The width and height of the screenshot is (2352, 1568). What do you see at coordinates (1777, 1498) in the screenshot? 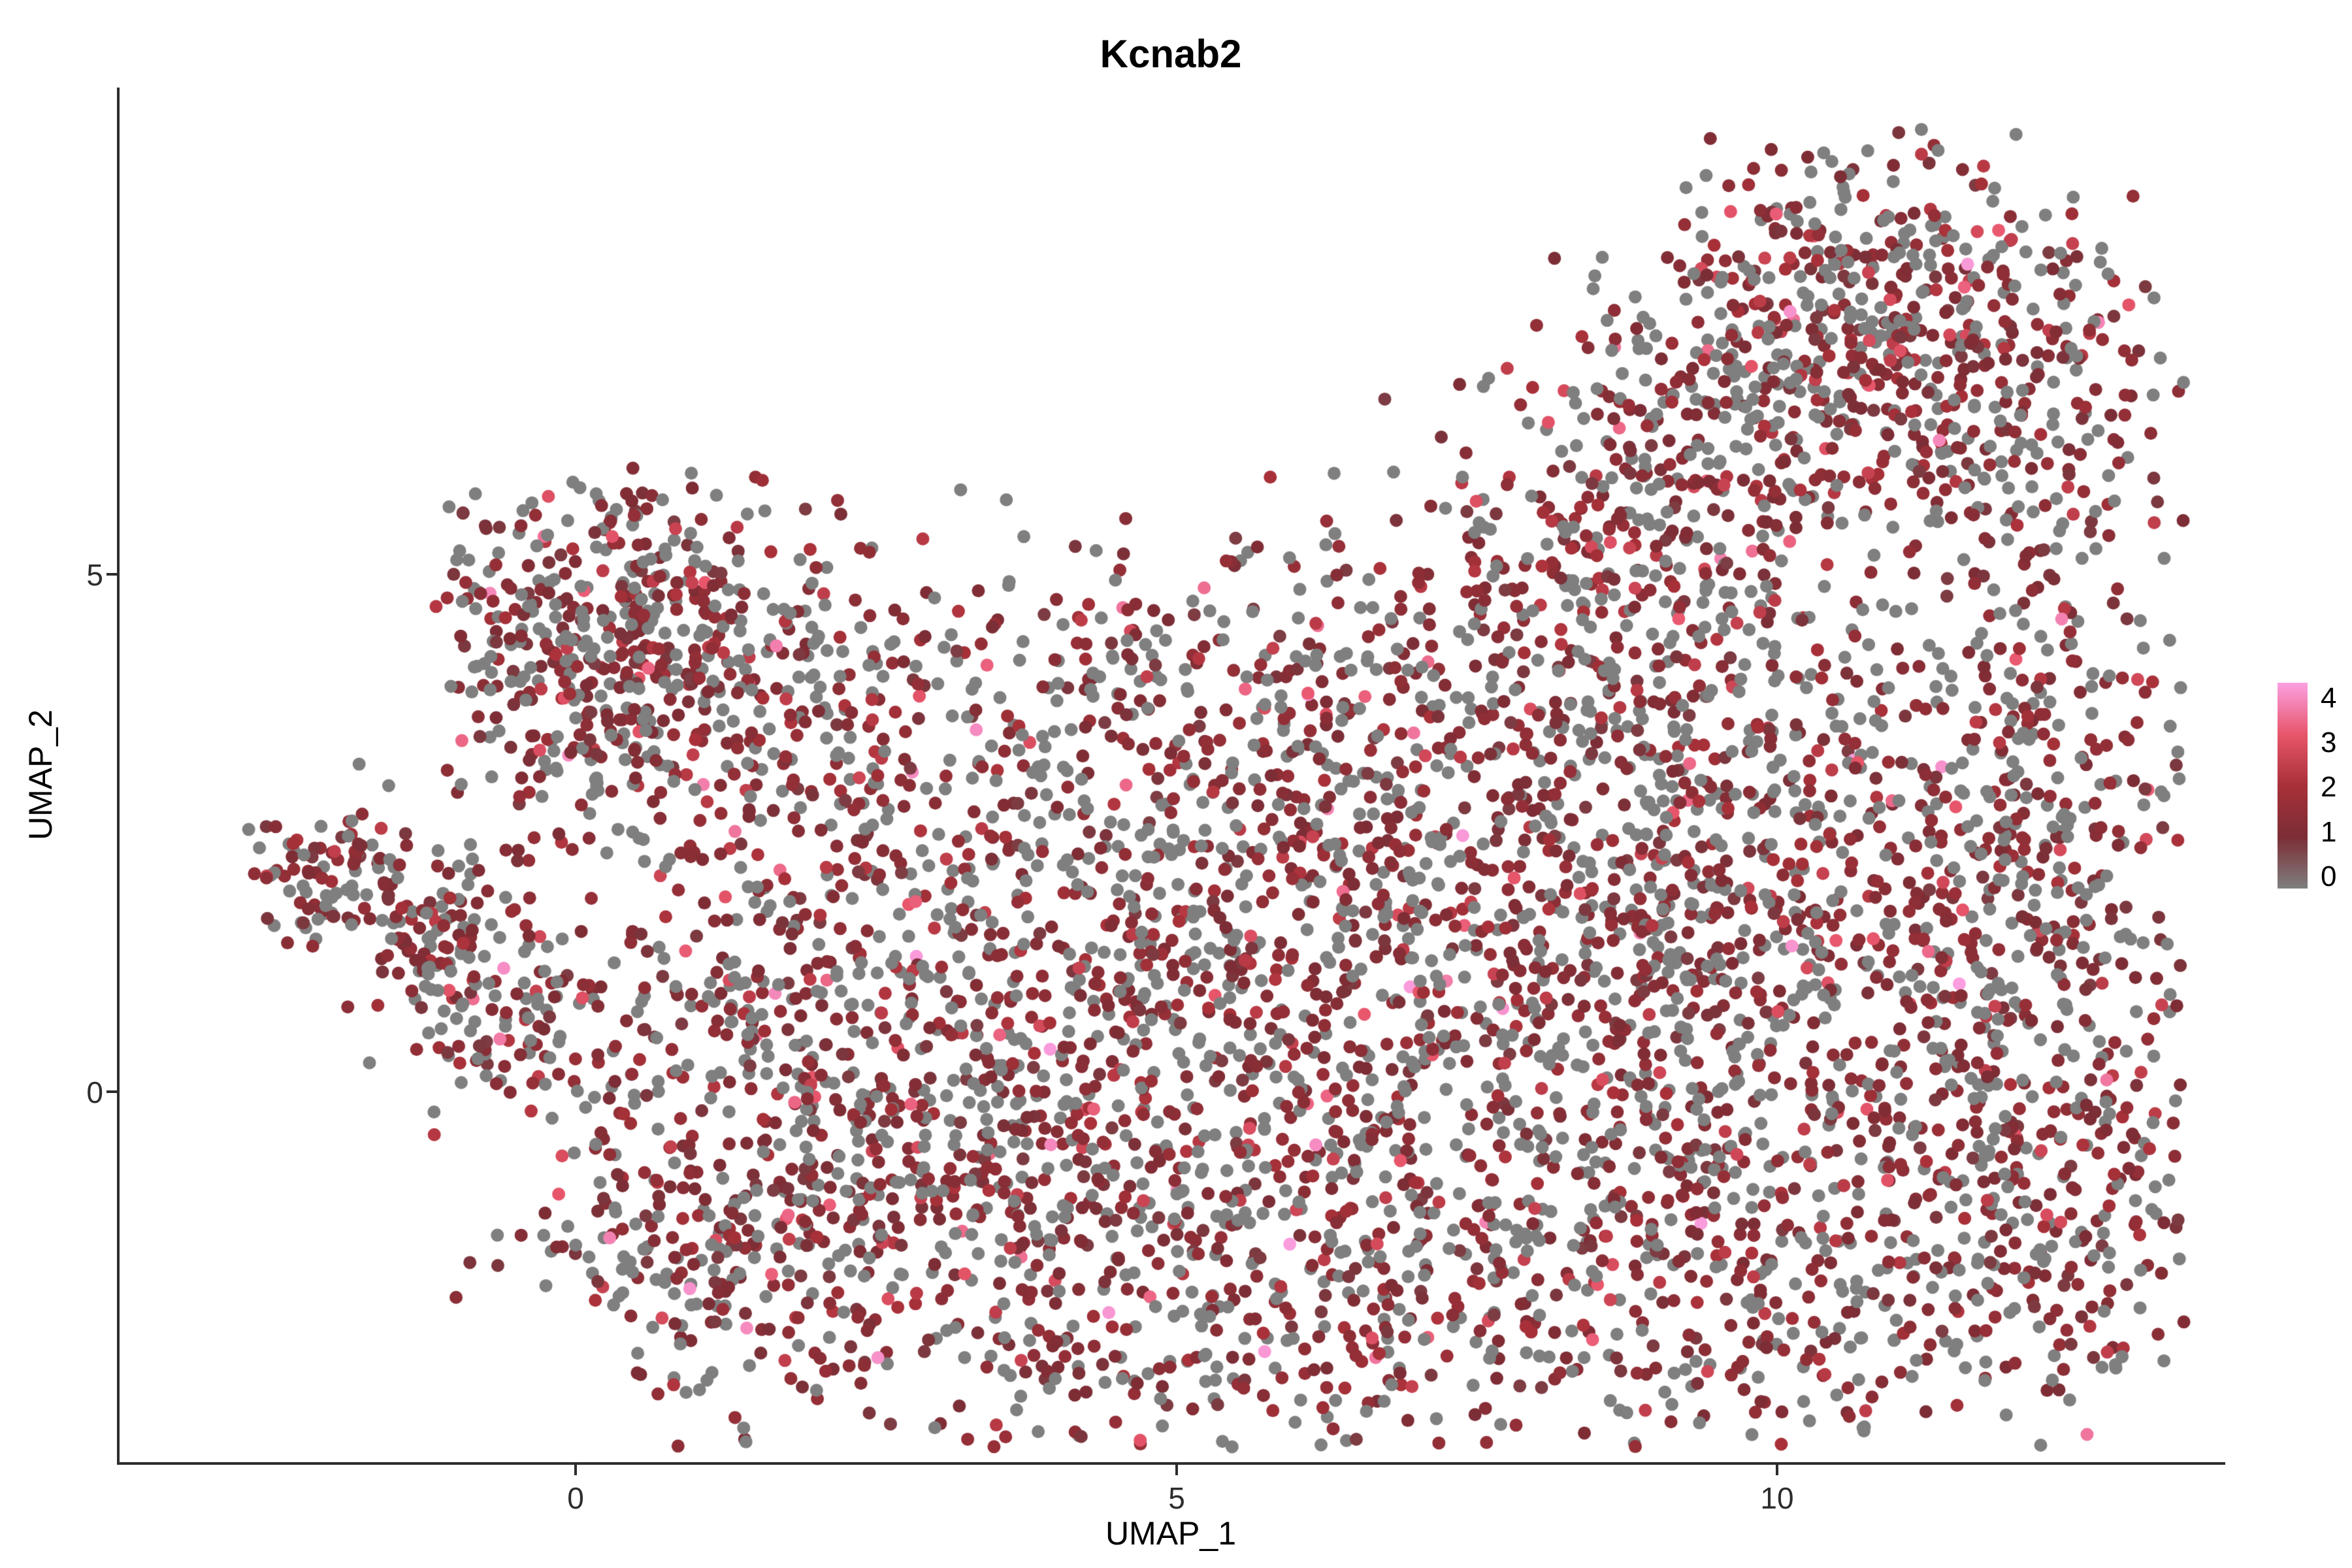
I see `x-tick-label: 10` at bounding box center [1777, 1498].